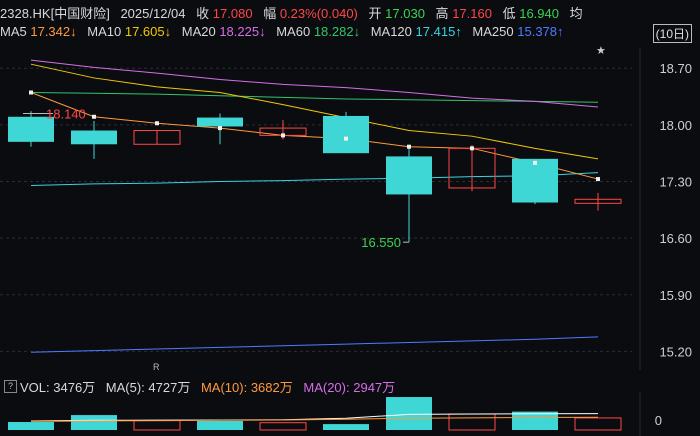 The width and height of the screenshot is (700, 436). What do you see at coordinates (125, 387) in the screenshot?
I see `vol-ma5-label: MA(5):` at bounding box center [125, 387].